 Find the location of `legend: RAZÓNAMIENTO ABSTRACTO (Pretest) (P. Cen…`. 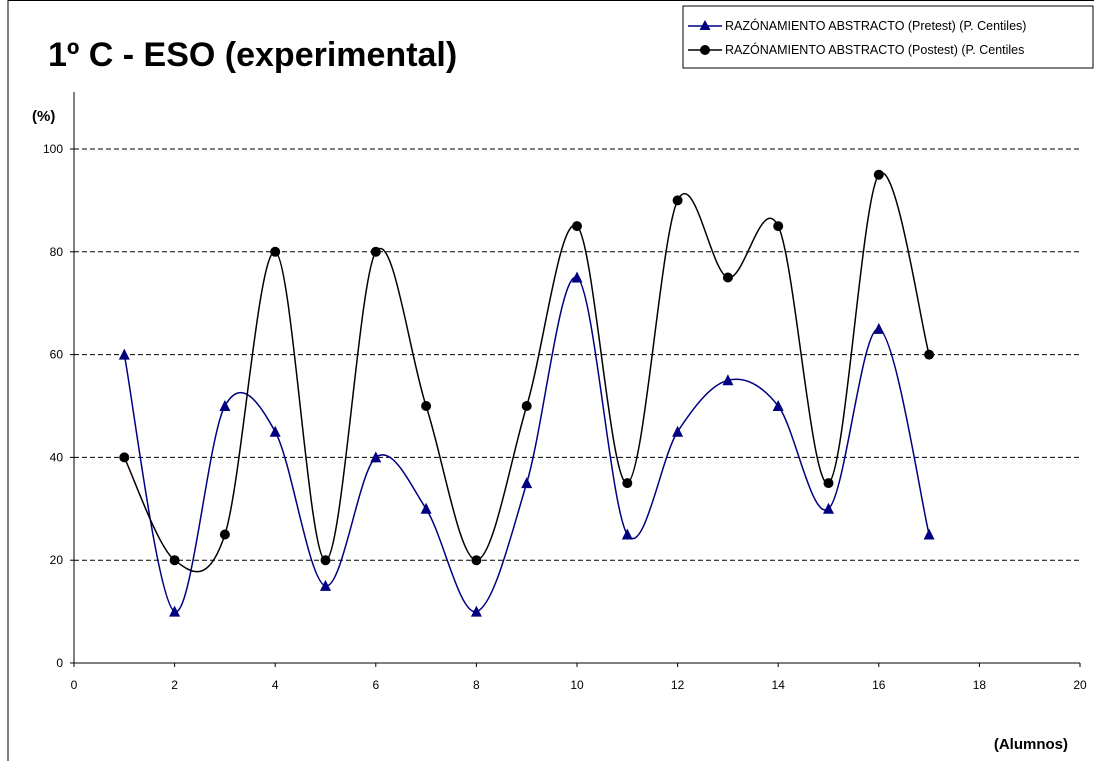

legend: RAZÓNAMIENTO ABSTRACTO (Pretest) (P. Cen… is located at coordinates (888, 37).